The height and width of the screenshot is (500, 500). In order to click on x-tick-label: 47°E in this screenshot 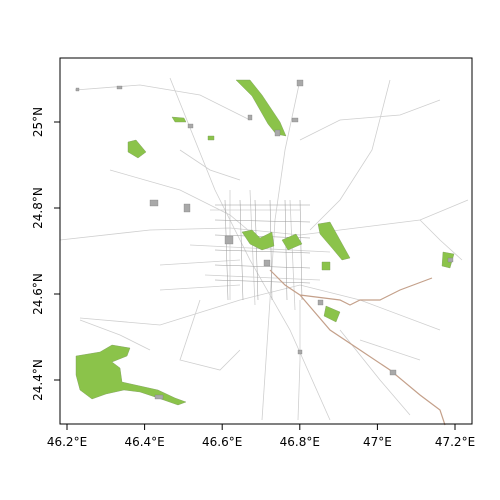, I will do `click(377, 442)`.